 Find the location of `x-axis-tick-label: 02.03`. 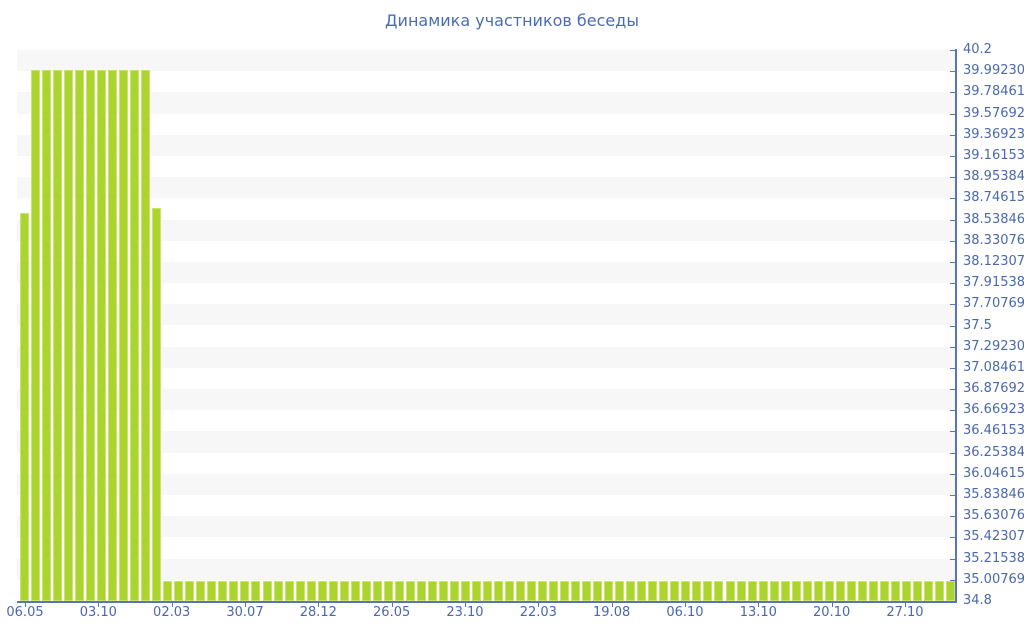

x-axis-tick-label: 02.03 is located at coordinates (172, 612).